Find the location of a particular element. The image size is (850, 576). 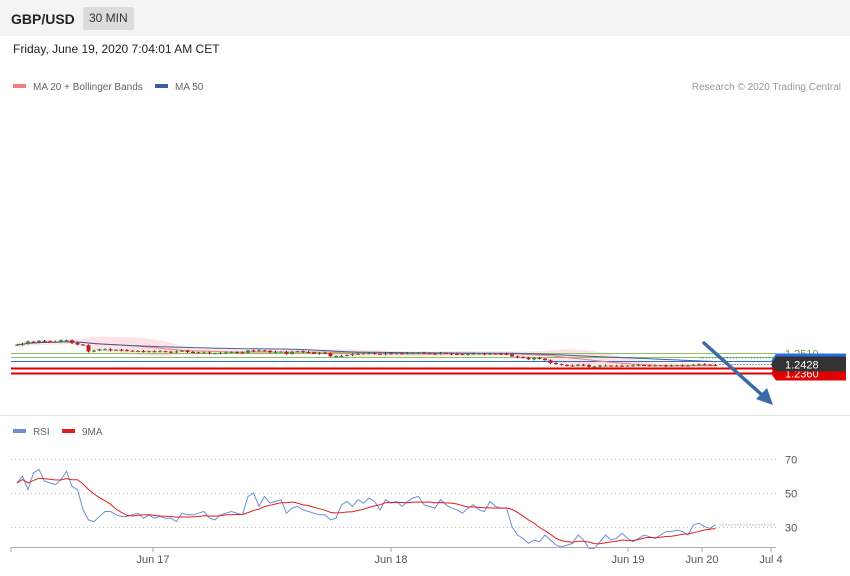

moving-averages is located at coordinates (366, 354).